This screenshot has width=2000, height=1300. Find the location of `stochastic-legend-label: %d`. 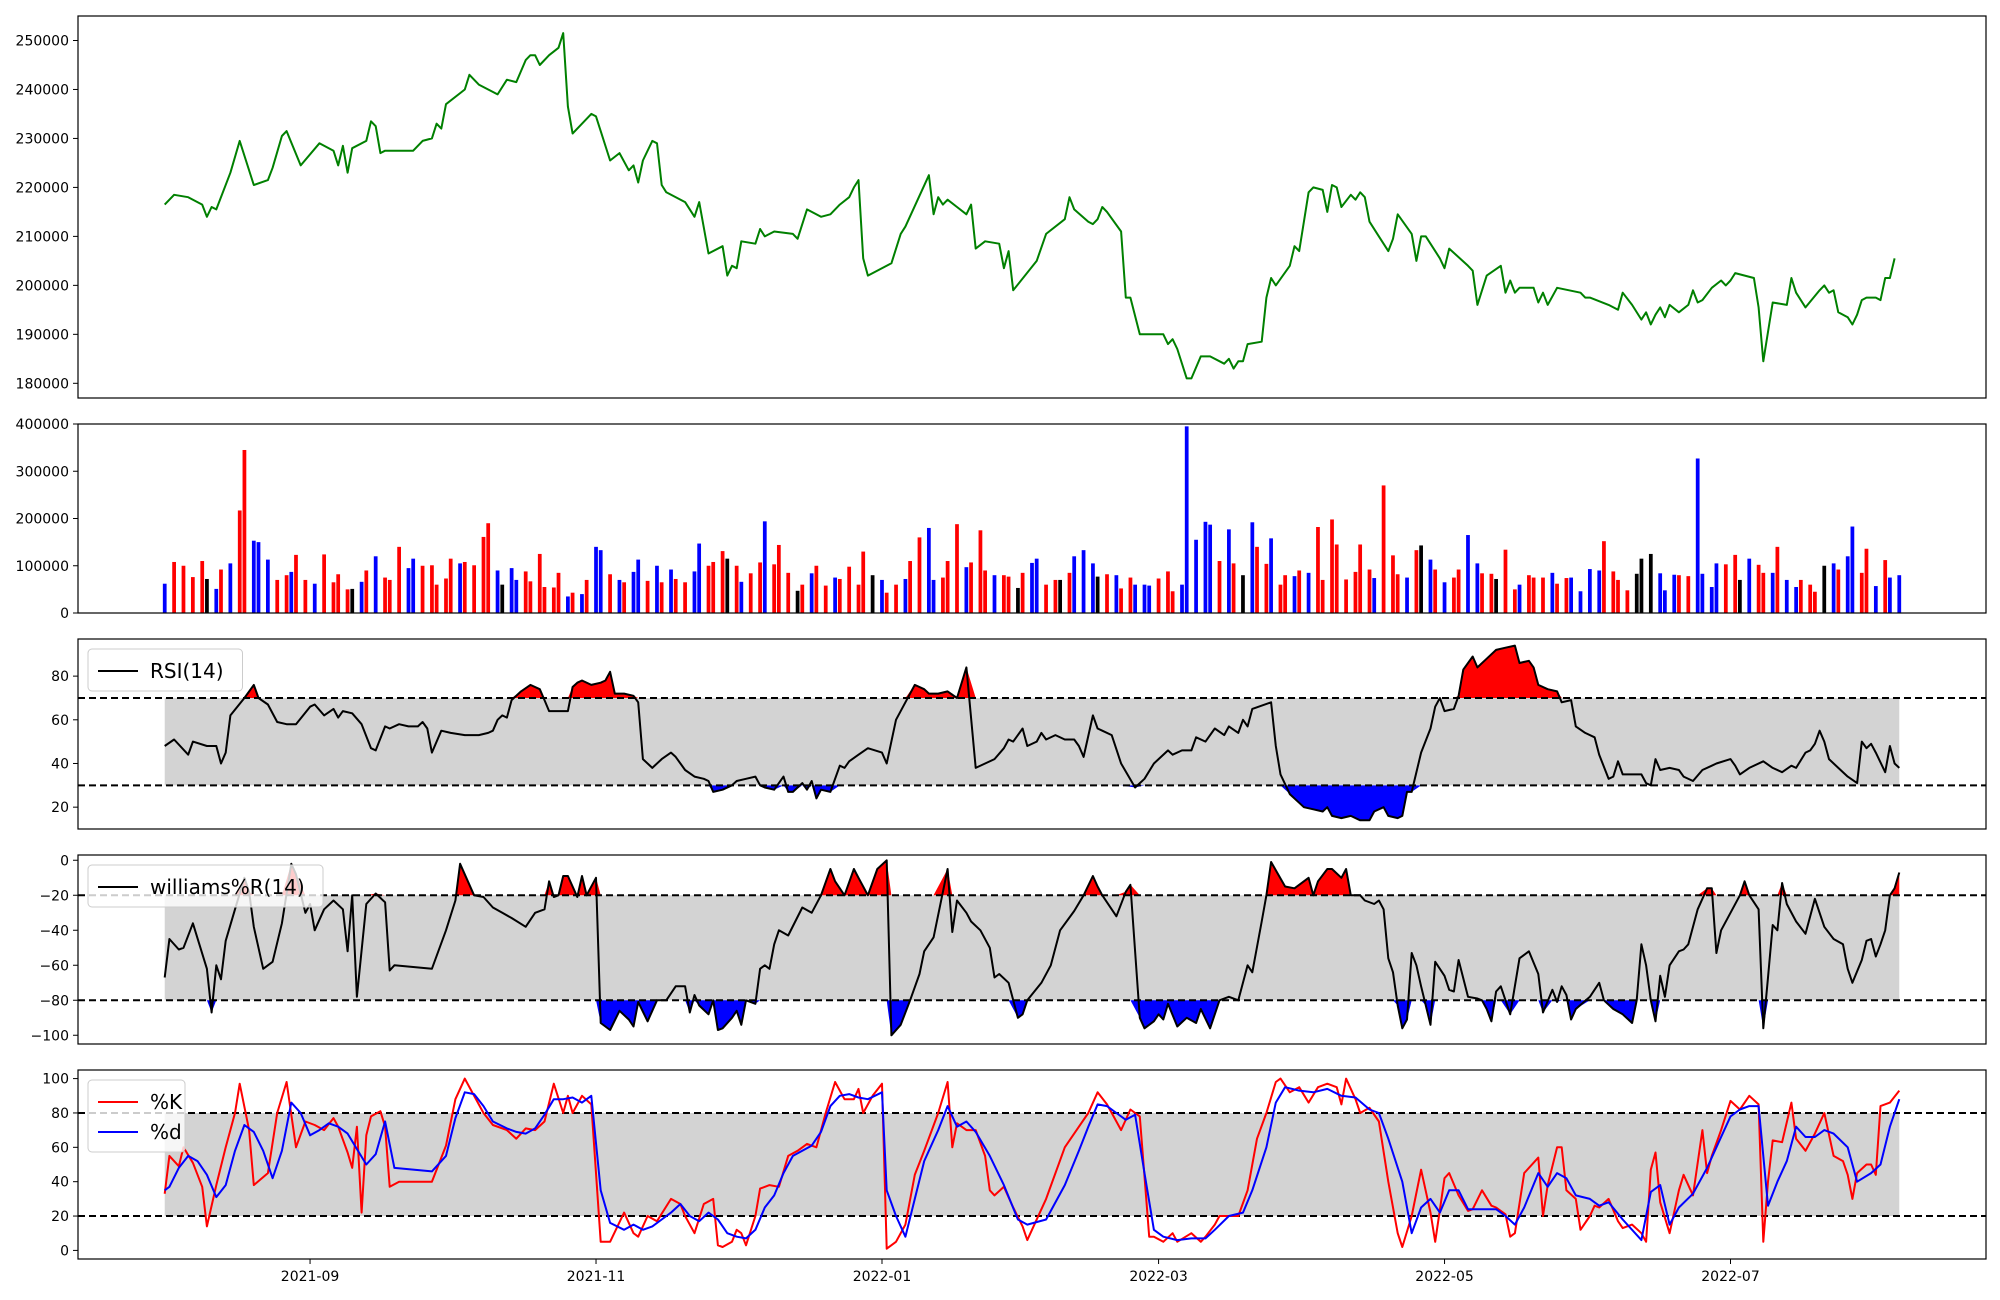

stochastic-legend-label: %d is located at coordinates (166, 1132).